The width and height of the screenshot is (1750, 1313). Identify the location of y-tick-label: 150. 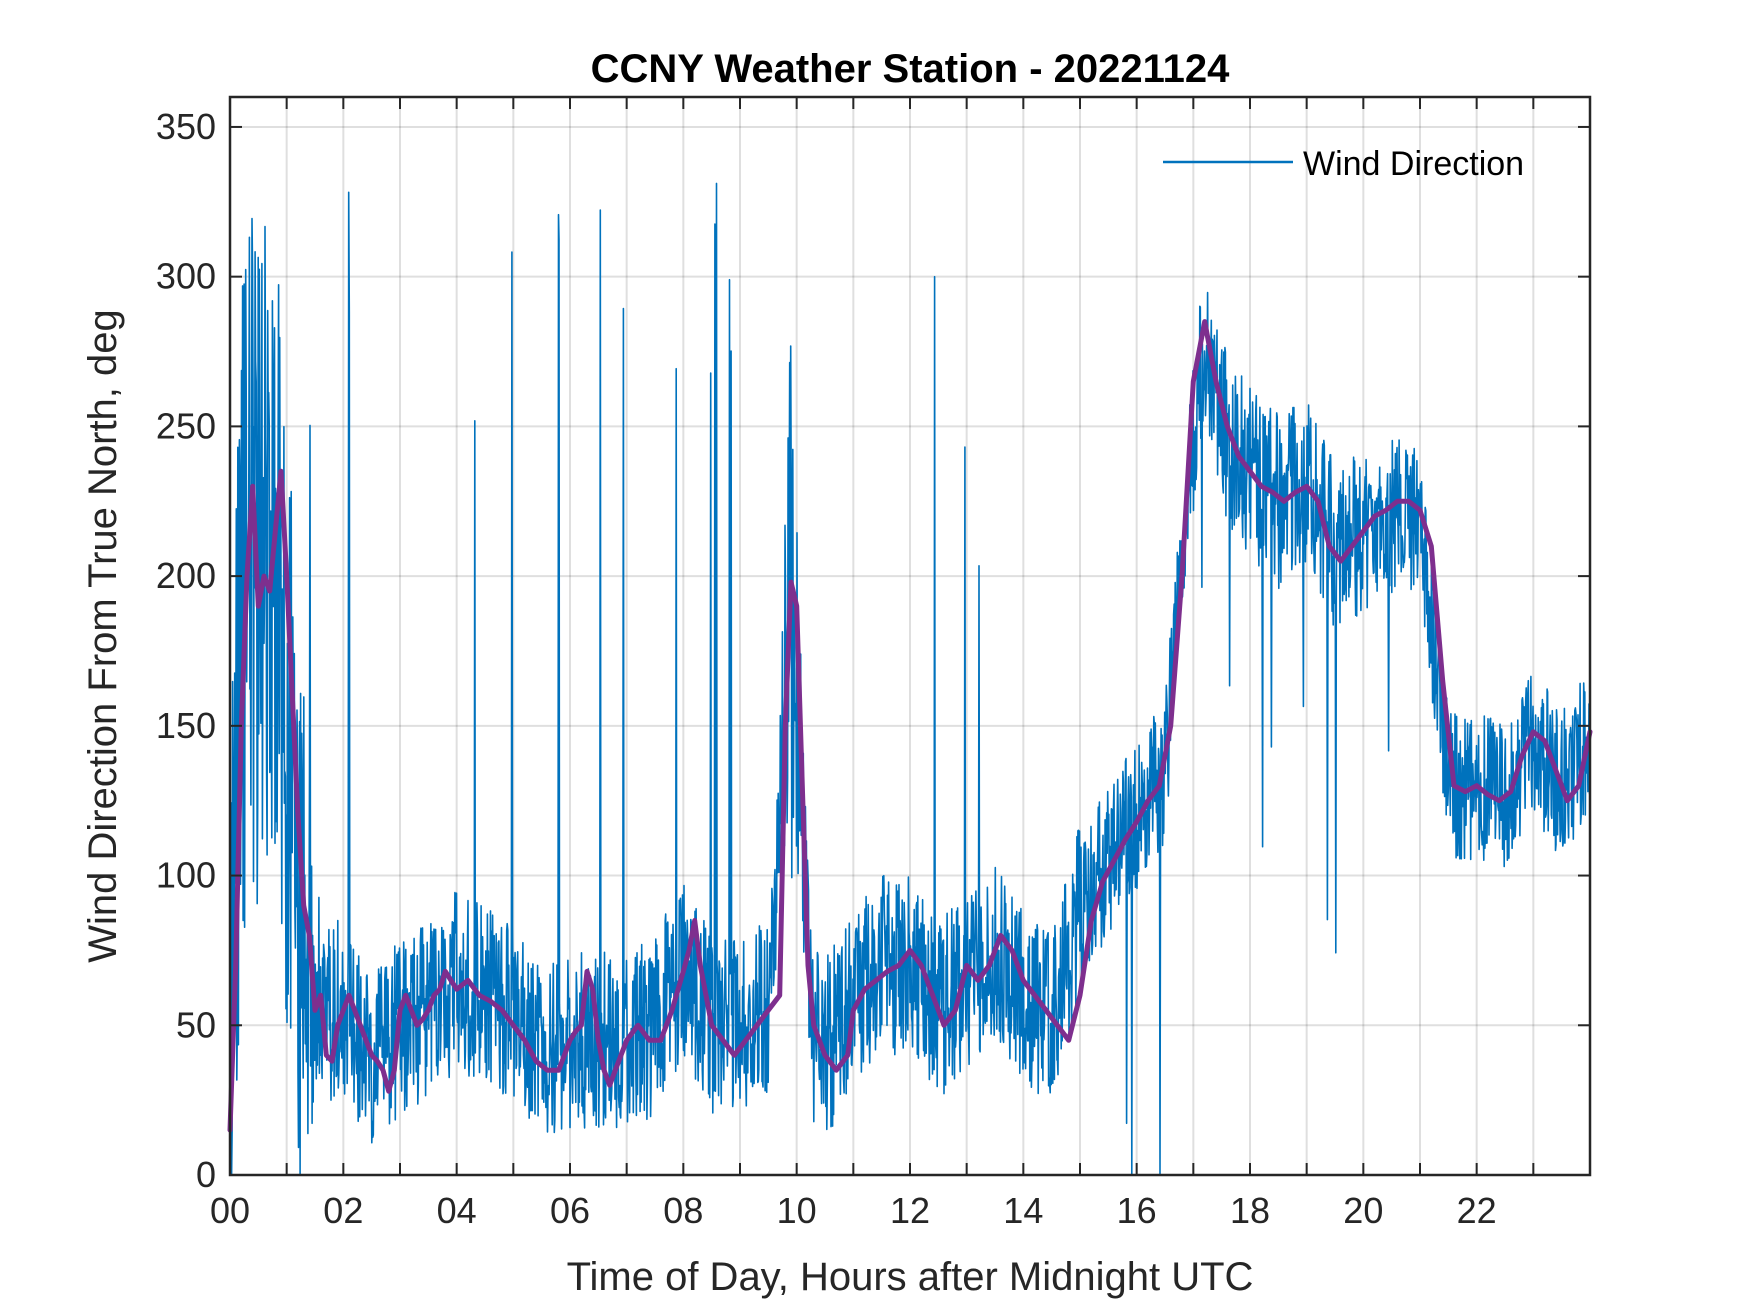
(186, 725).